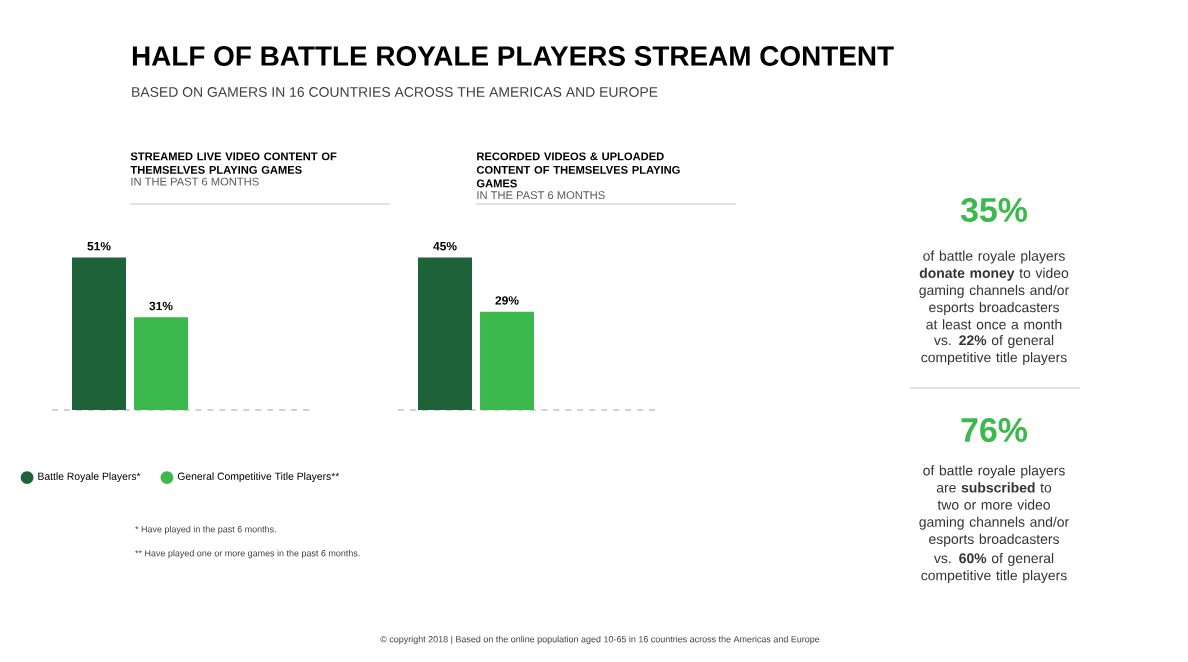 This screenshot has width=1188, height=662. What do you see at coordinates (994, 430) in the screenshot?
I see `text: 76%` at bounding box center [994, 430].